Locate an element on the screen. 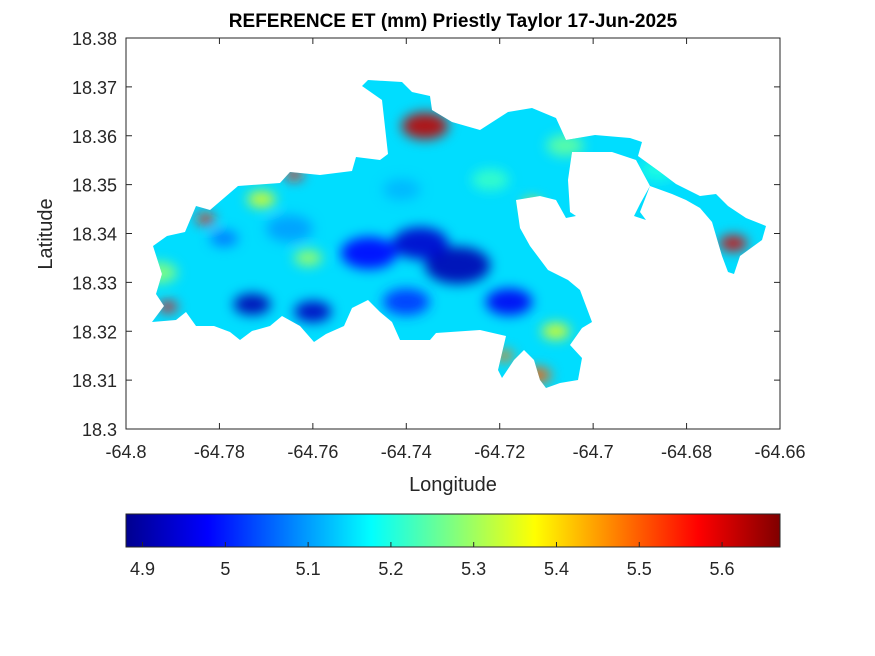  y-tick-label: 18.32 is located at coordinates (94, 332).